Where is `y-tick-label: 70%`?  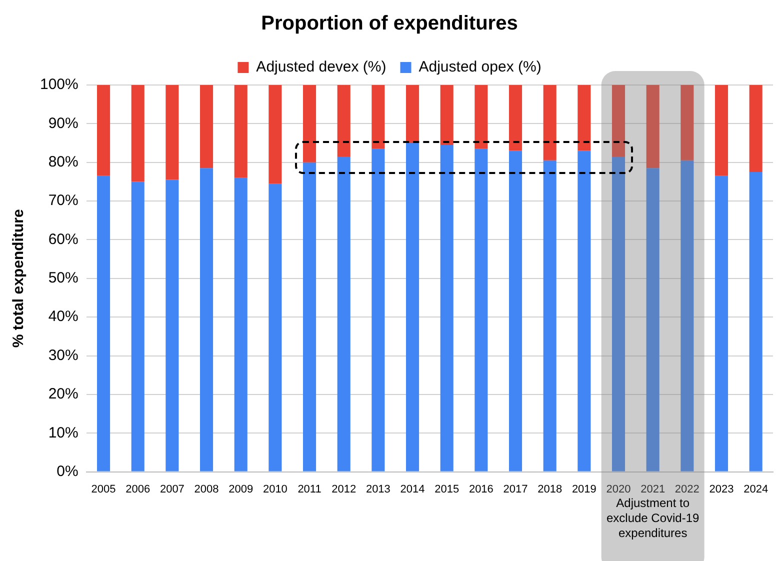
y-tick-label: 70% is located at coordinates (63, 201).